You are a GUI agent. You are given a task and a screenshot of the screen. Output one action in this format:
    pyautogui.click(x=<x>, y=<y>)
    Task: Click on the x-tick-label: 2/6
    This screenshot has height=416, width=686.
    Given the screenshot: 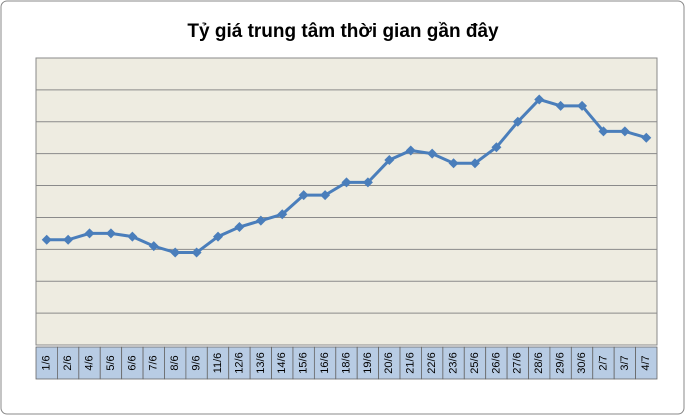 What is the action you would take?
    pyautogui.click(x=68, y=362)
    